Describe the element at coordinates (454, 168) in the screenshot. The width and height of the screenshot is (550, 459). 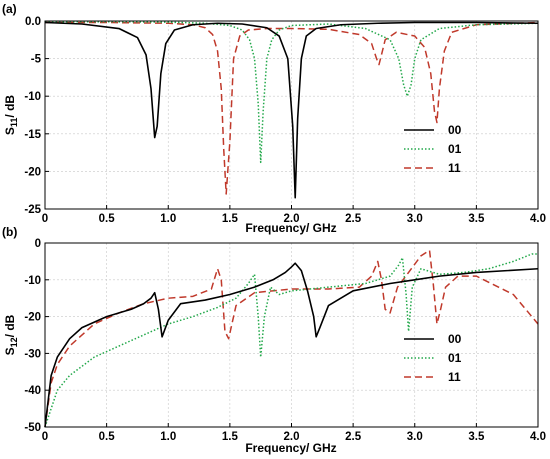
I see `panel-a-legend-label-11: 11` at that location.